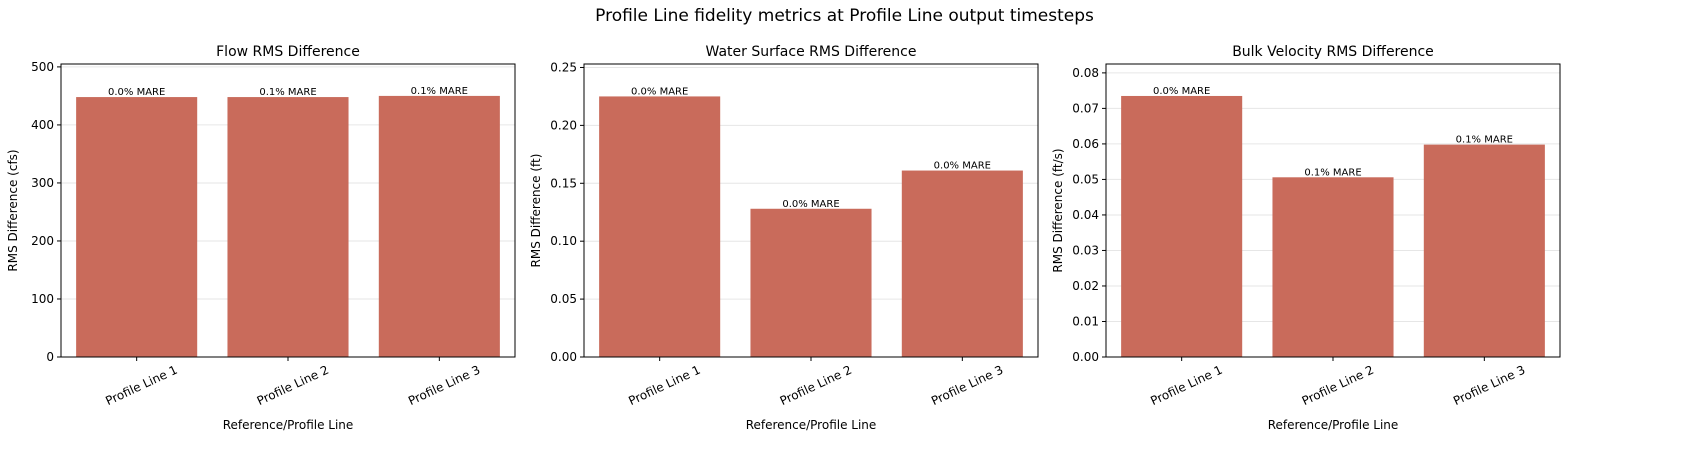 The width and height of the screenshot is (1689, 475). Describe the element at coordinates (563, 125) in the screenshot. I see `y-tick-label: 0.20` at that location.